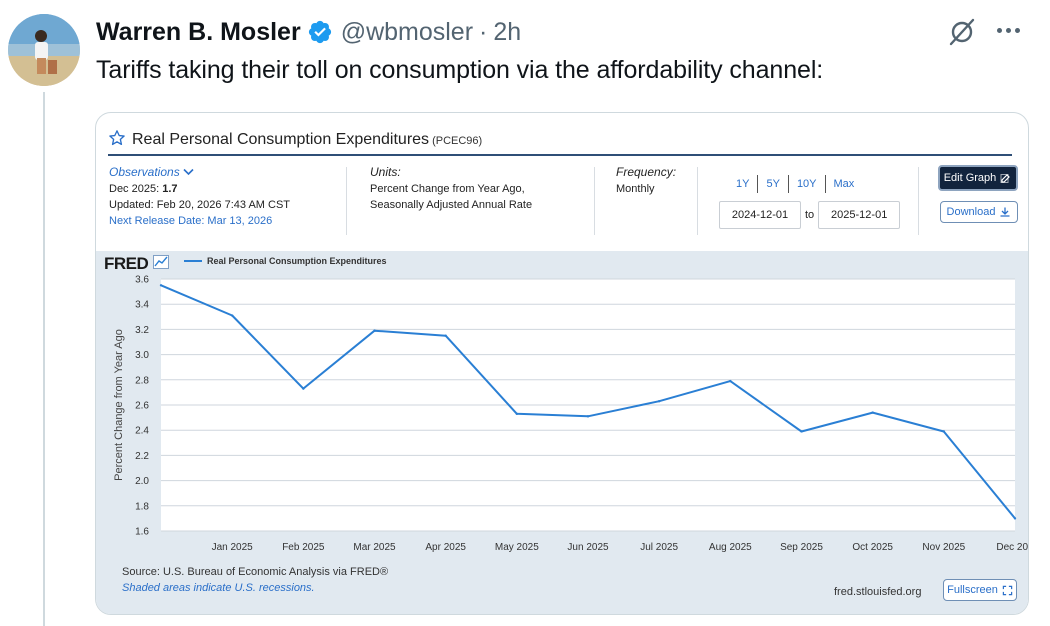 The width and height of the screenshot is (1050, 626). Describe the element at coordinates (198, 31) in the screenshot. I see `author-name: Warren B. Mosler` at that location.